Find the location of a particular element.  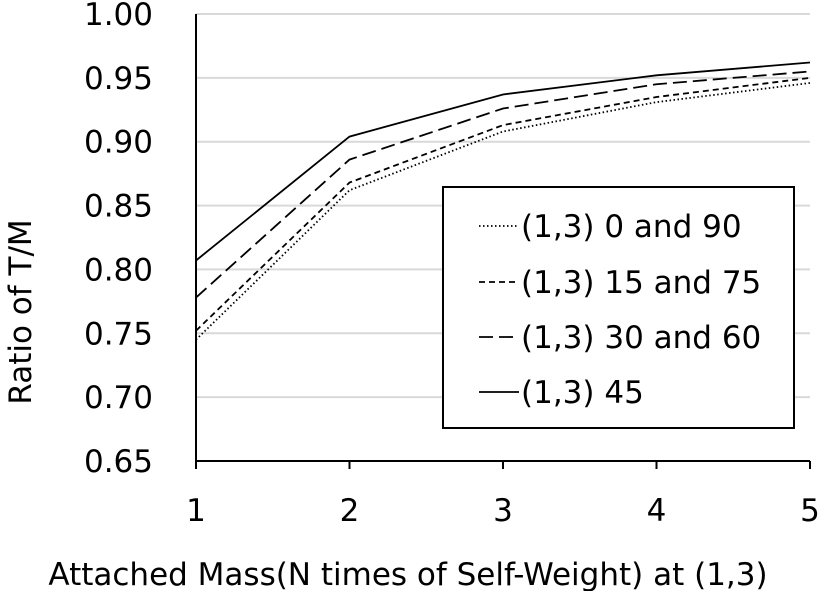

legend-label: (1,3) 45 is located at coordinates (582, 393).